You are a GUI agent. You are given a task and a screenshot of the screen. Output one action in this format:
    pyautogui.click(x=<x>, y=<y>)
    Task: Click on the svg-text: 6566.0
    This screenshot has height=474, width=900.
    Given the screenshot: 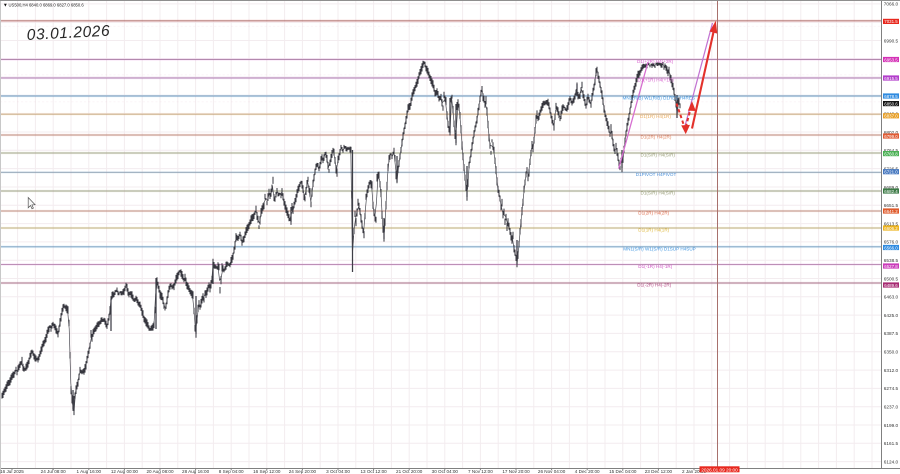 What is the action you would take?
    pyautogui.click(x=891, y=247)
    